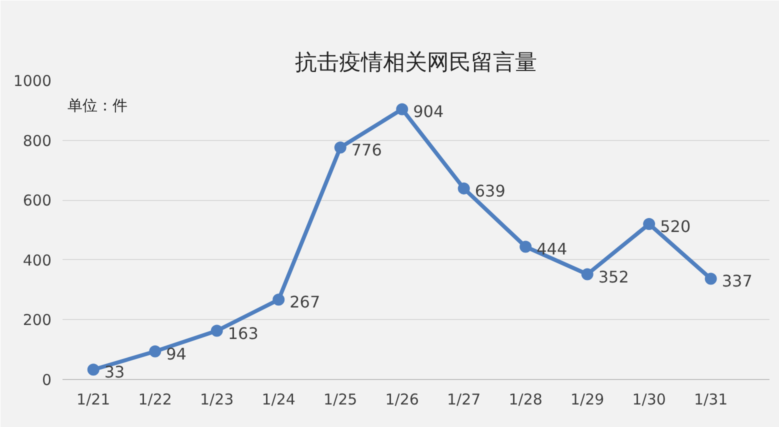 The image size is (779, 427). What do you see at coordinates (37, 201) in the screenshot?
I see `y-tick-label: 600` at bounding box center [37, 201].